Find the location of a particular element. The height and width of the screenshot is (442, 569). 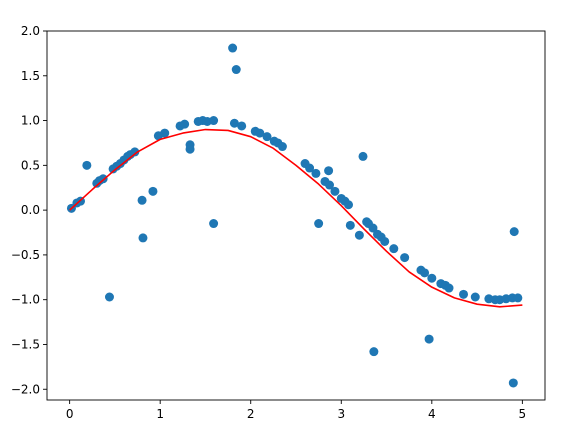

x-tick-label: 0 is located at coordinates (70, 414).